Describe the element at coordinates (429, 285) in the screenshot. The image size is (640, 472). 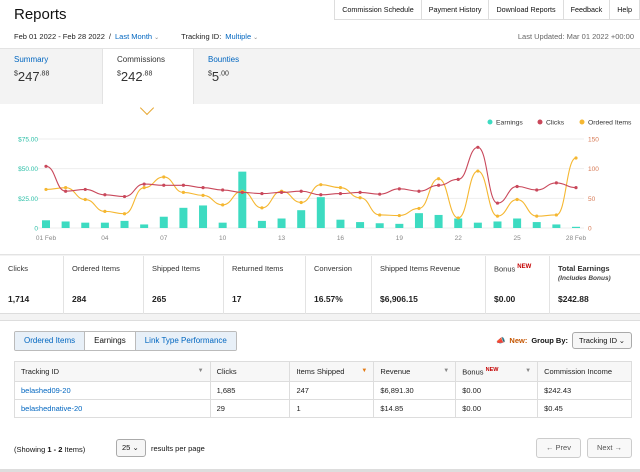
I see `metric-shipped-revenue: Shipped Items Revenue $6,906.15` at that location.